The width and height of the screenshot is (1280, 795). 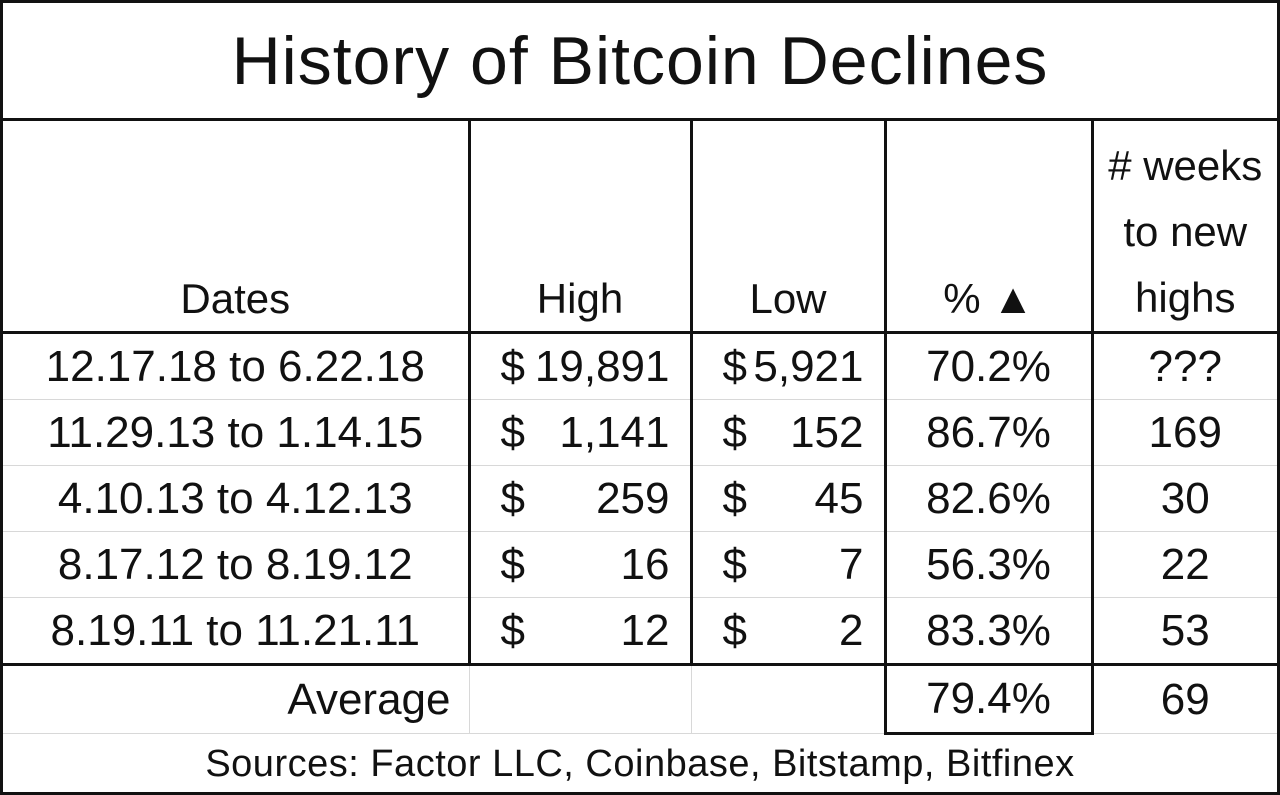 I want to click on average-label: Average, so click(x=236, y=699).